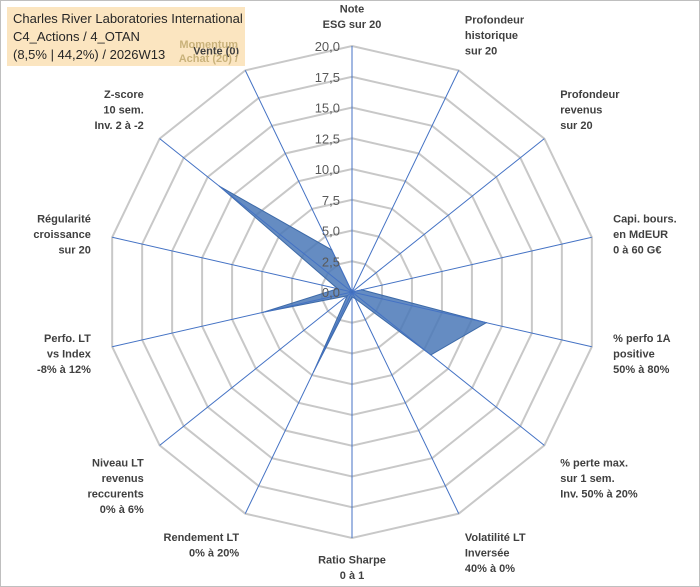 The image size is (700, 587). I want to click on axis-label: Niveau LT revenus reccurents 0% à 6%, so click(116, 487).